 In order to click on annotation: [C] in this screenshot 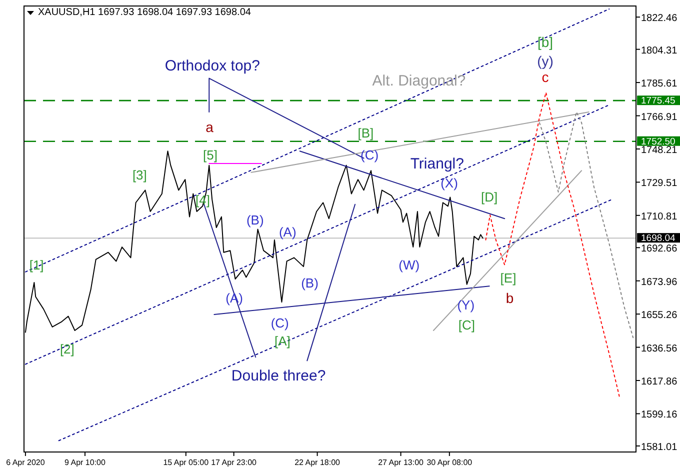, I will do `click(466, 325)`.